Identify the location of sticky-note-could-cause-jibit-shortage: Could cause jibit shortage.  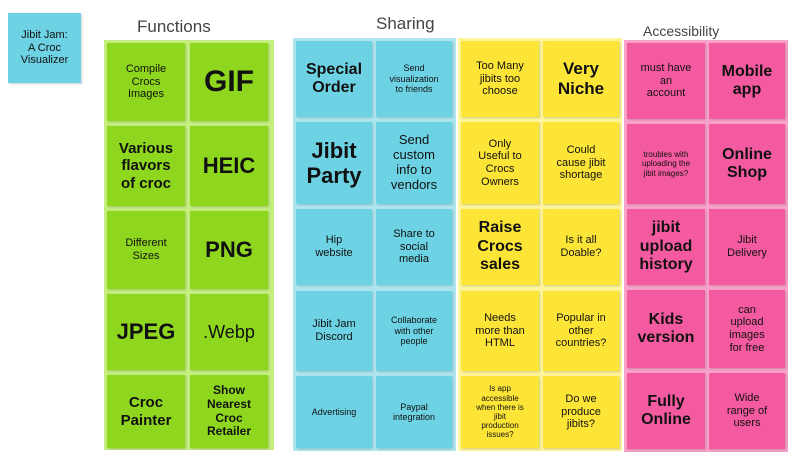
(581, 163).